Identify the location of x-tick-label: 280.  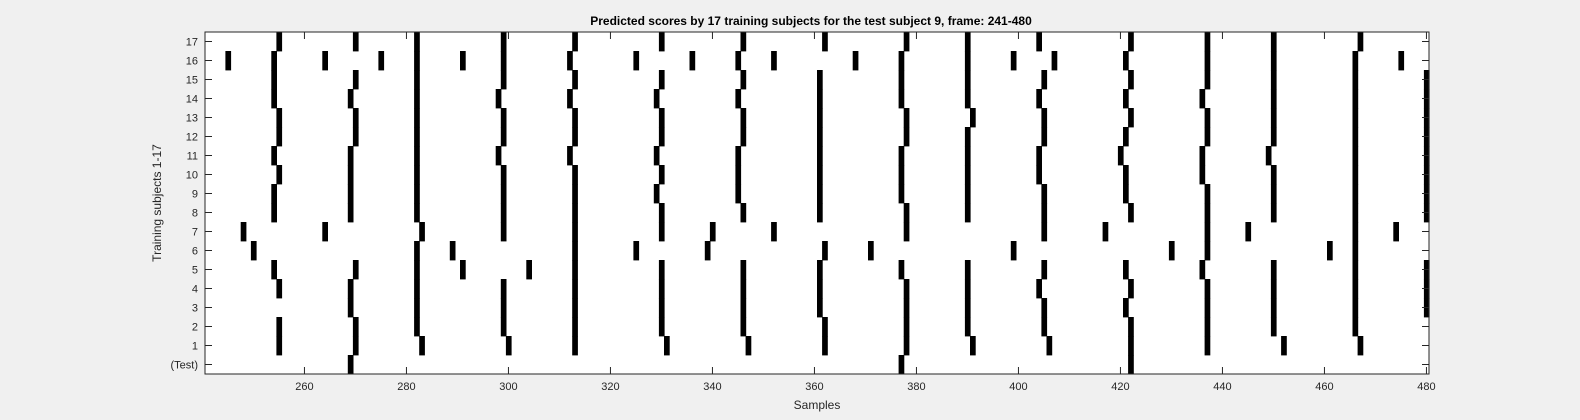
(406, 387).